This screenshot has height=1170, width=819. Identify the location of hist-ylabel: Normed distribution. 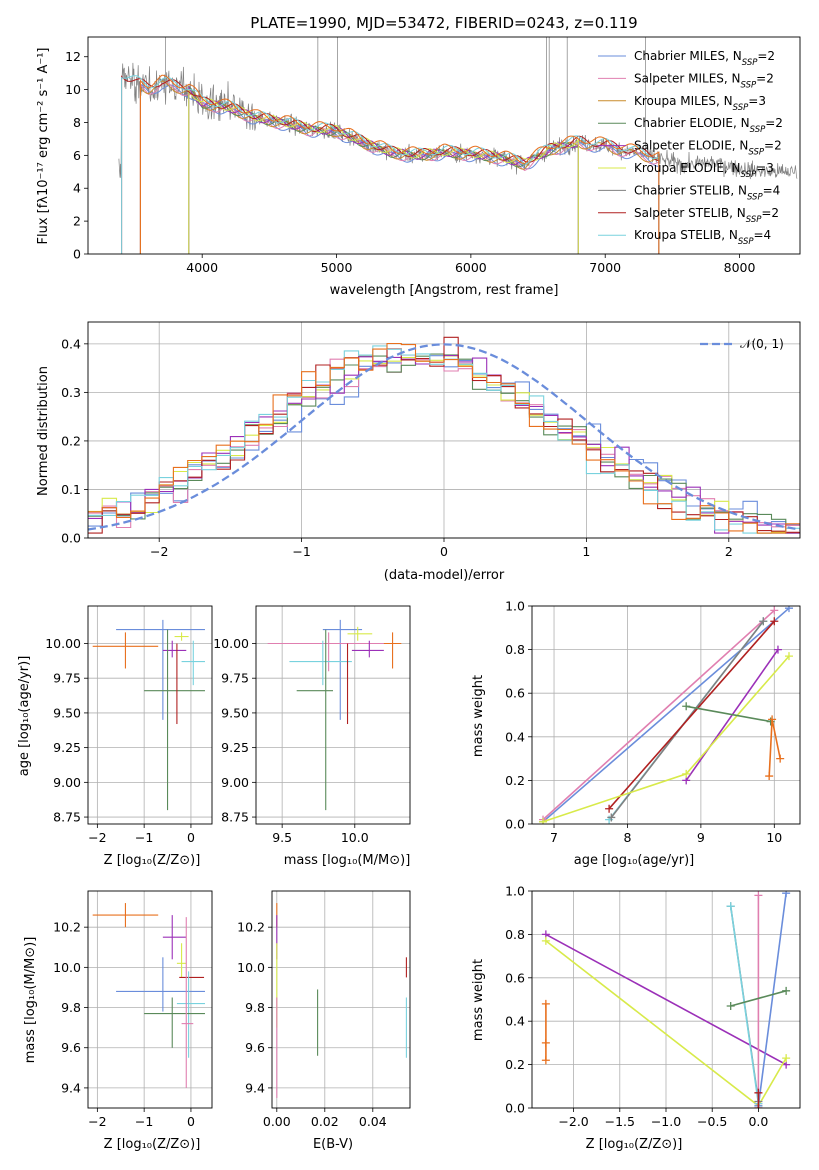
(43, 431).